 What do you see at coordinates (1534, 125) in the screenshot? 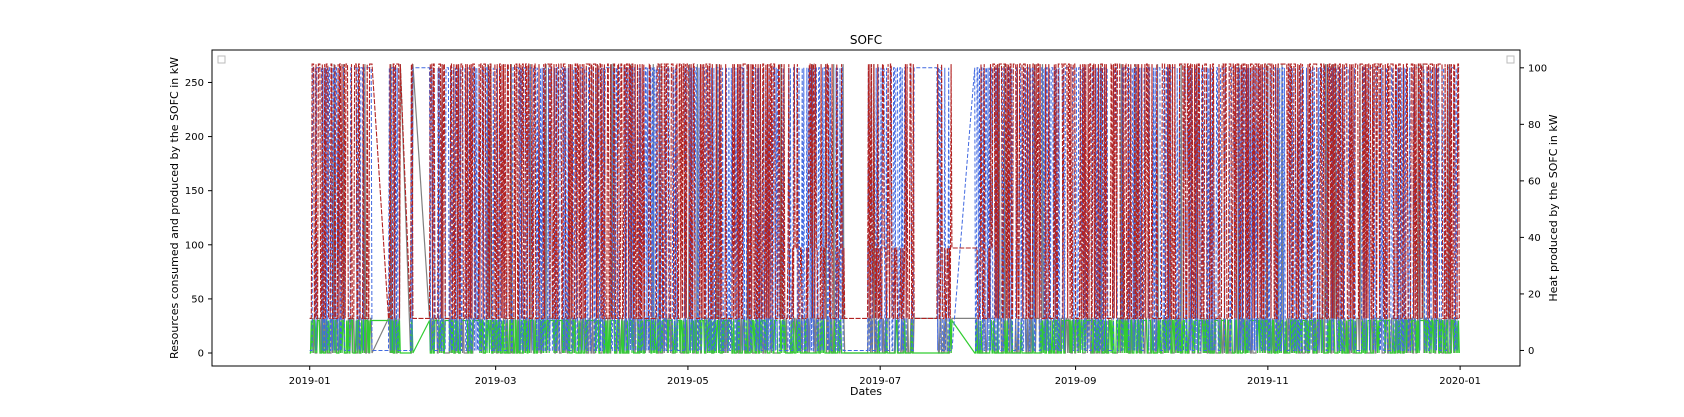
I see `right-y-tick-label: 80` at bounding box center [1534, 125].